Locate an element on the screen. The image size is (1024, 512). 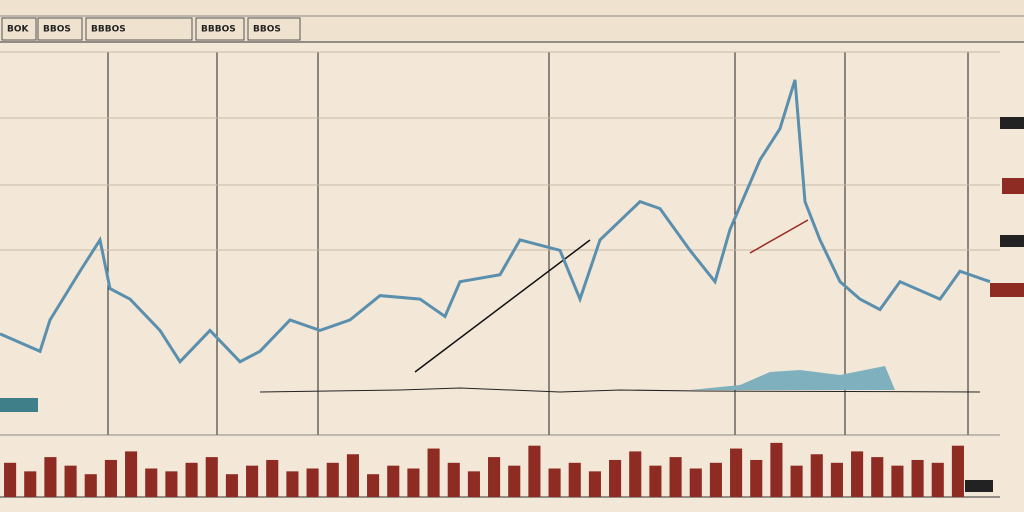
toolbar is located at coordinates (512, 21).